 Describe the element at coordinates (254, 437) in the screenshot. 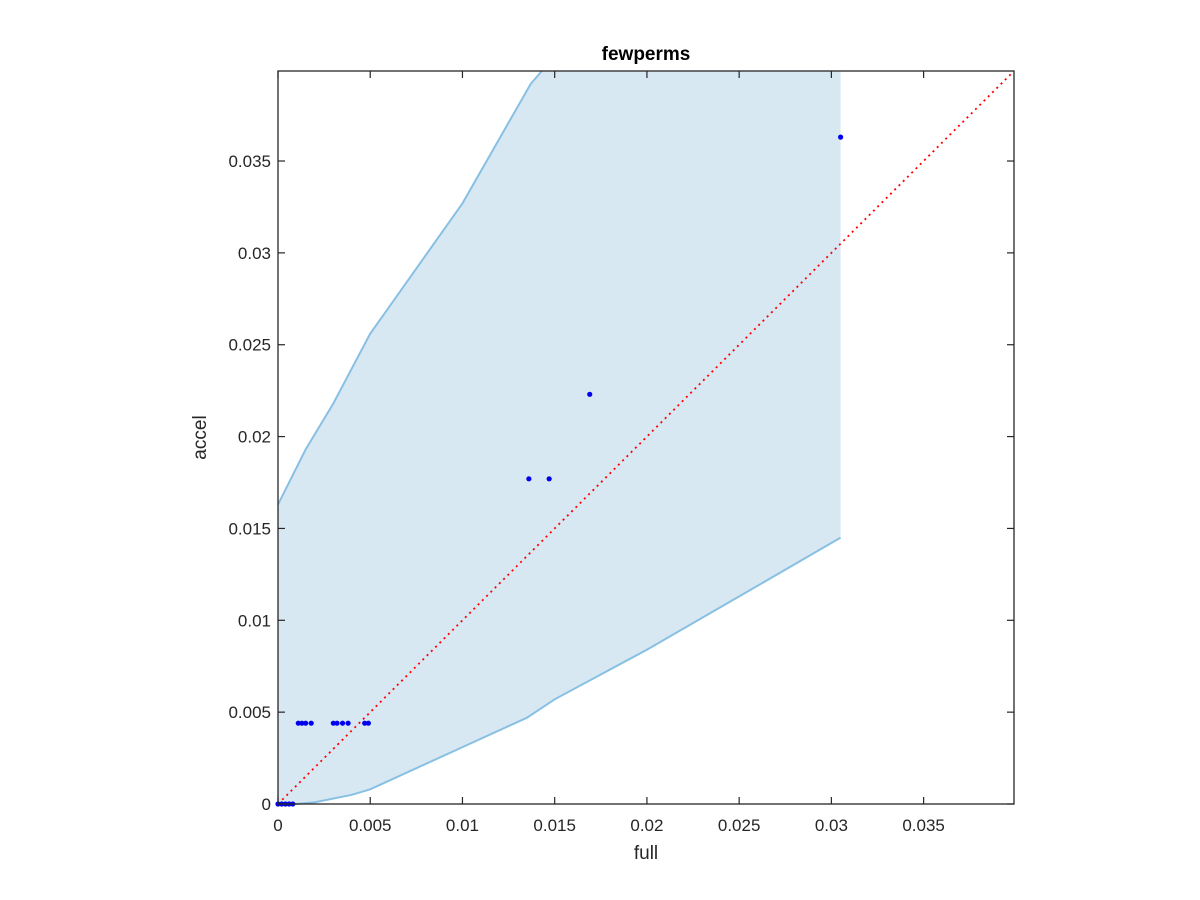

I see `y-tick-label: 0.02` at that location.